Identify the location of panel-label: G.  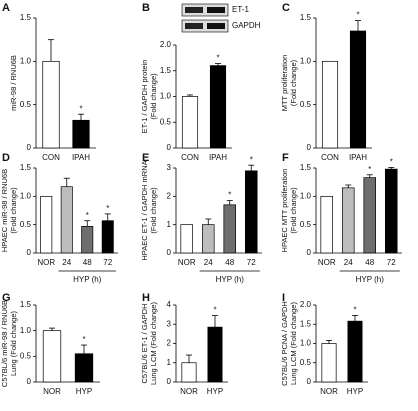
(6, 298).